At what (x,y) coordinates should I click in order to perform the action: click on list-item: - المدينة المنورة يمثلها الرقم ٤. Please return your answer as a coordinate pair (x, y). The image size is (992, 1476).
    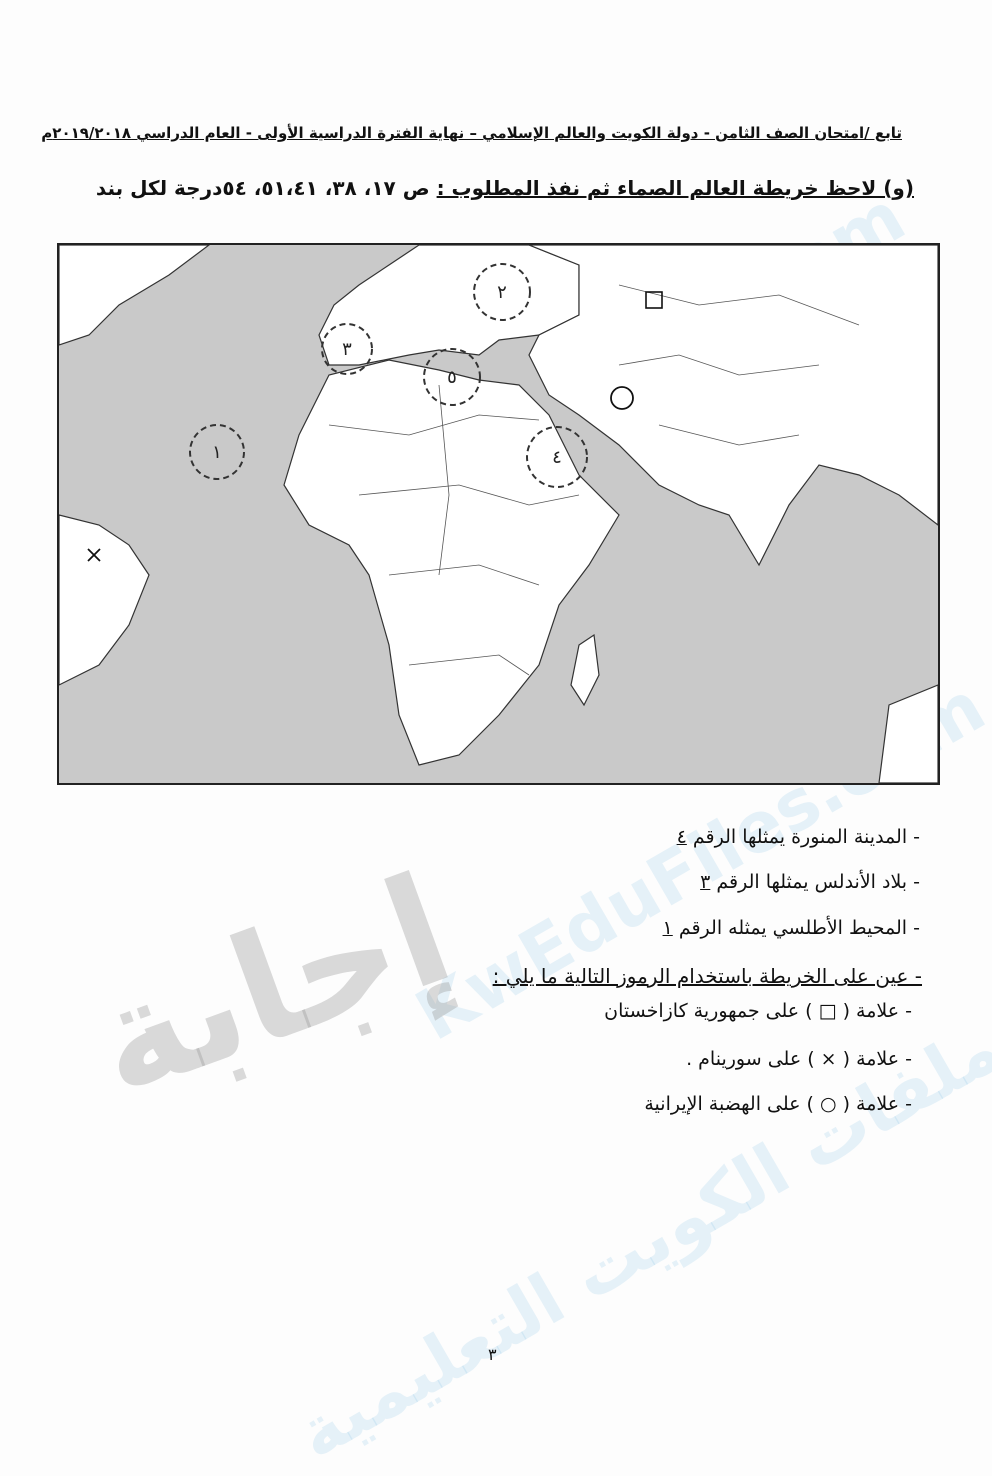
    Looking at the image, I should click on (798, 837).